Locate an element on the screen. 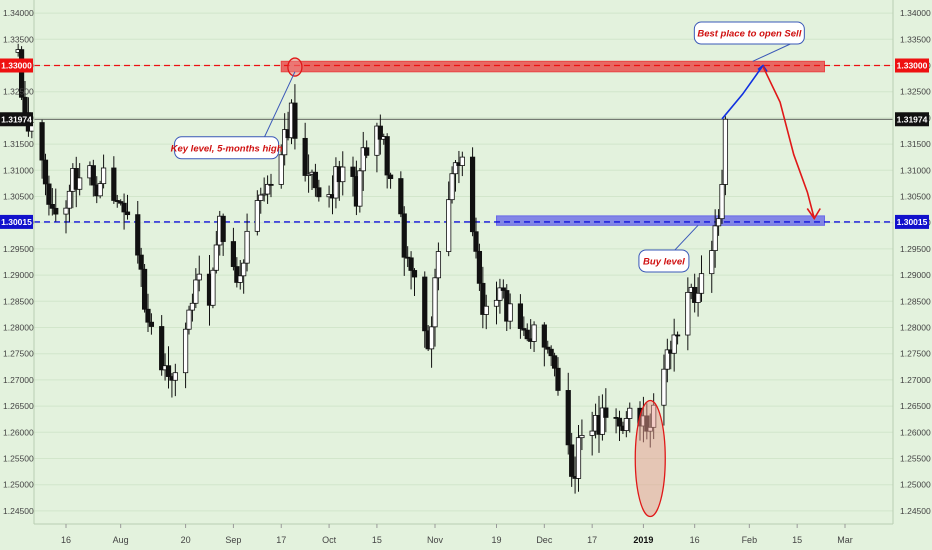 This screenshot has height=550, width=932. x-tick-label-4: 17 is located at coordinates (281, 540).